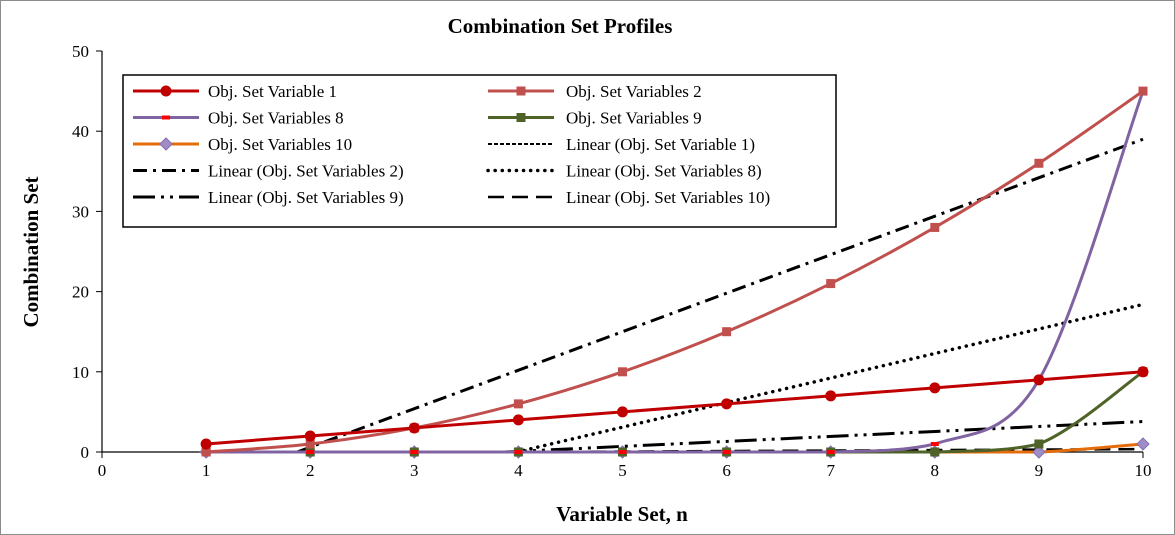 This screenshot has height=535, width=1175. I want to click on legend-item: Linear (Obj. Set Variables 2), so click(268, 171).